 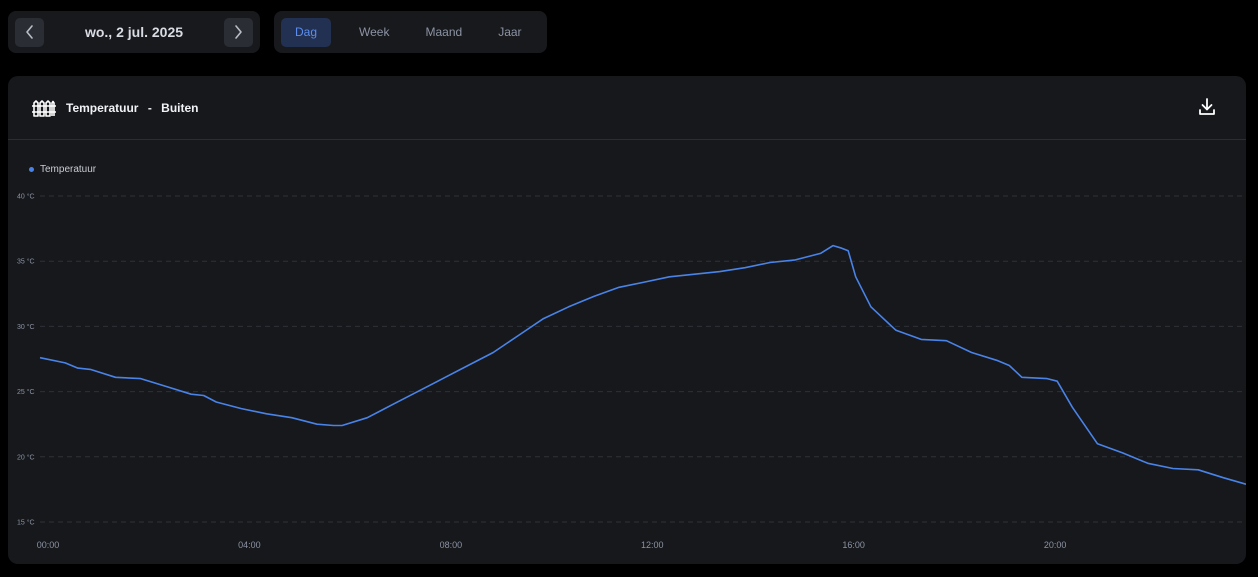 I want to click on download-icon, so click(x=1207, y=106).